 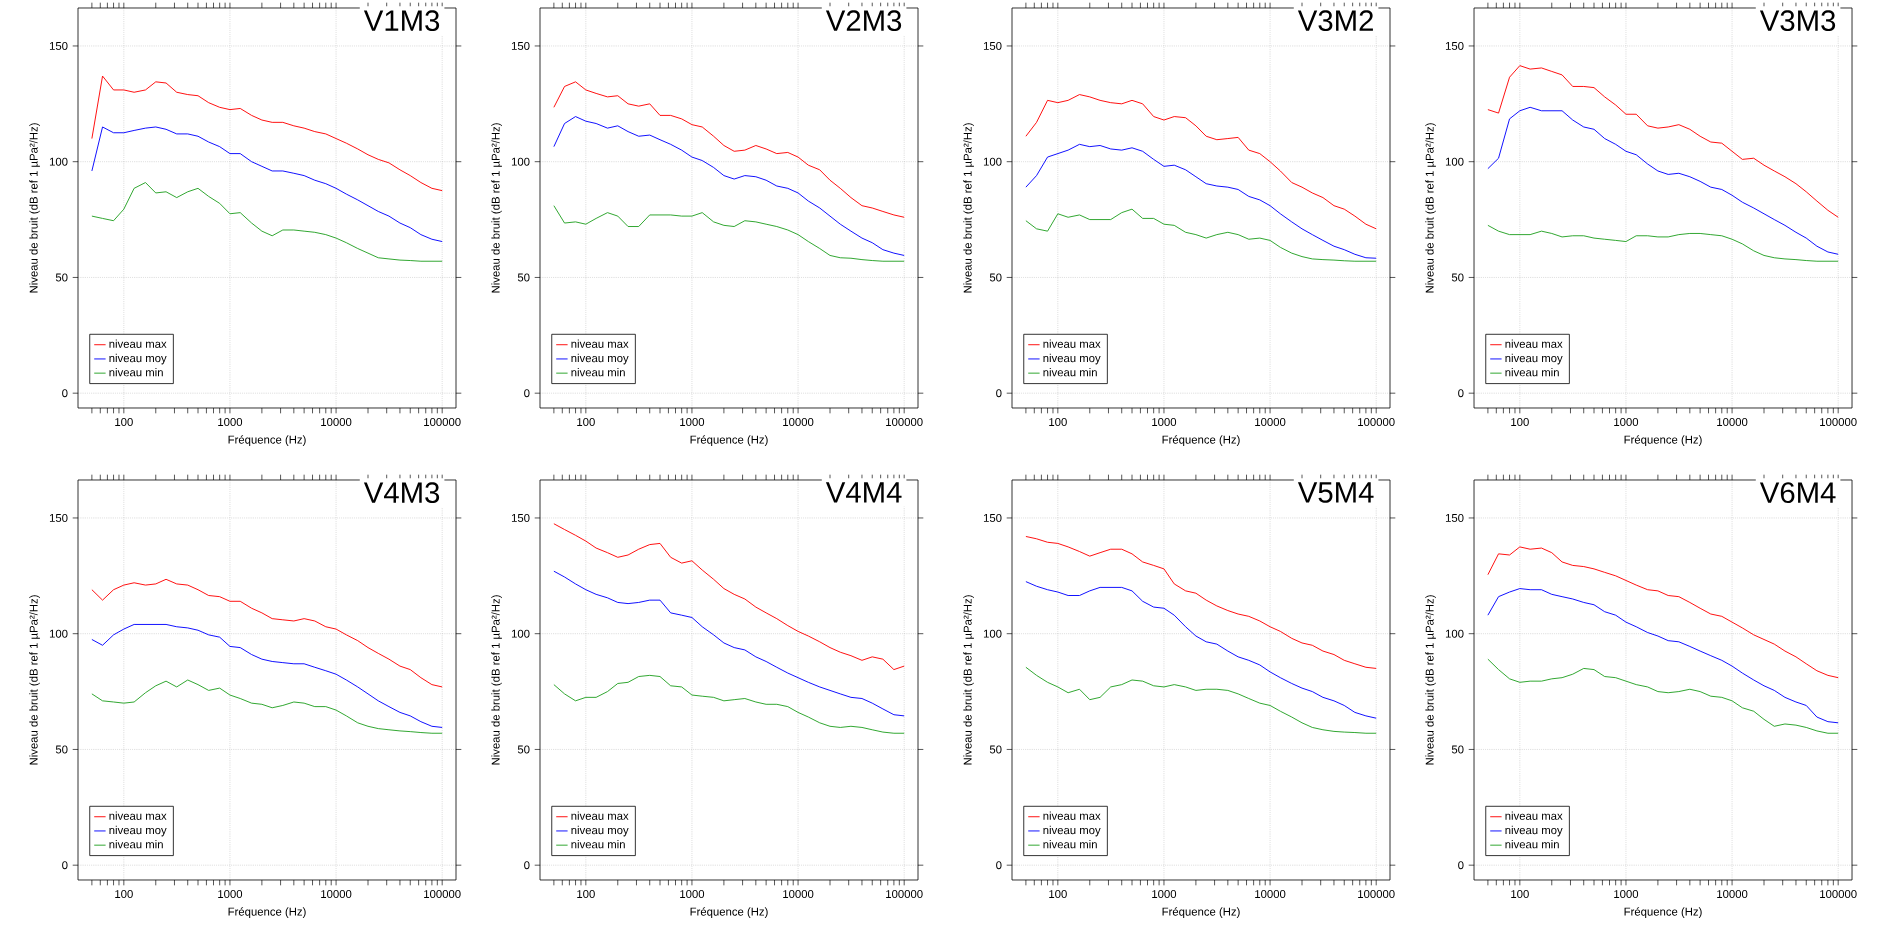 I want to click on chart-title: V4M4, so click(x=863, y=492).